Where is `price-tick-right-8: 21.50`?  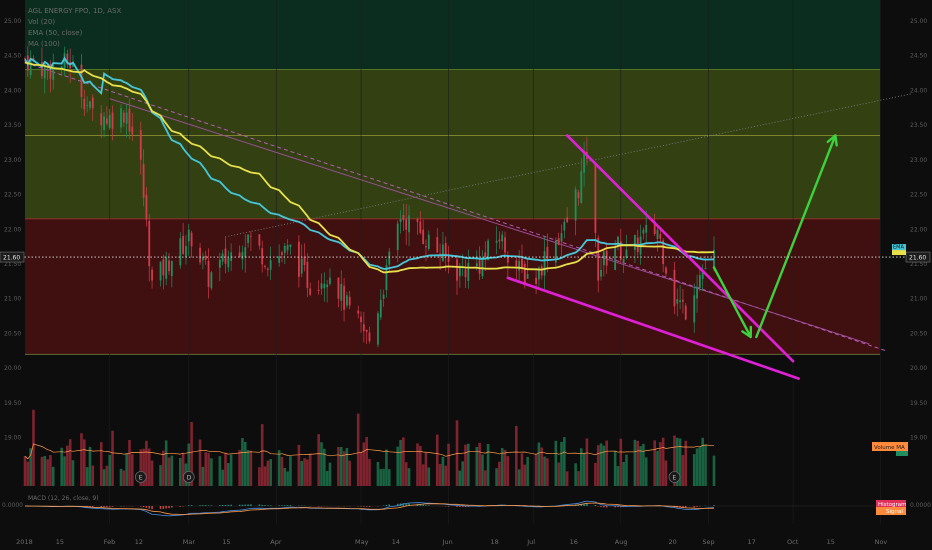
price-tick-right-8: 21.50 is located at coordinates (918, 264).